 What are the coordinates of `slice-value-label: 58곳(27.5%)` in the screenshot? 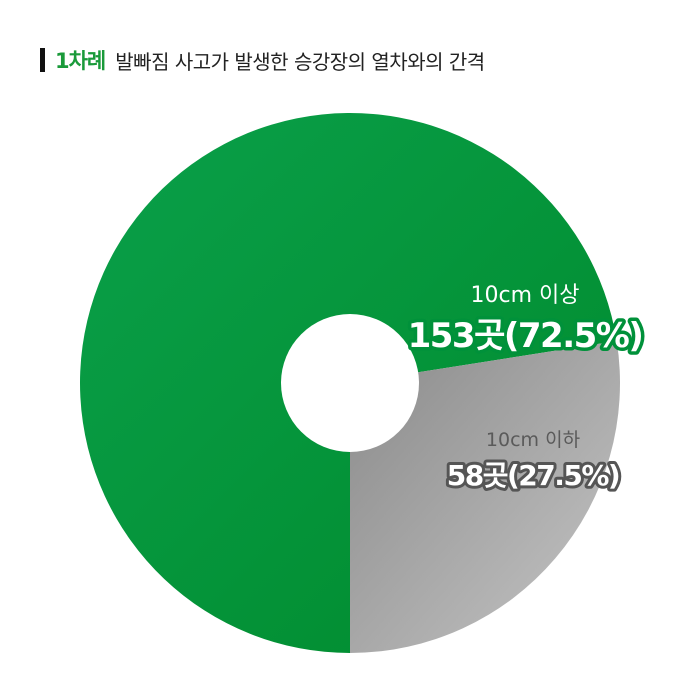 It's located at (533, 475).